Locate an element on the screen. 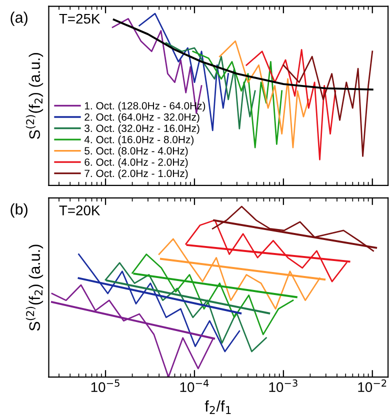 This screenshot has height=419, width=390. text: (b) is located at coordinates (19, 210).